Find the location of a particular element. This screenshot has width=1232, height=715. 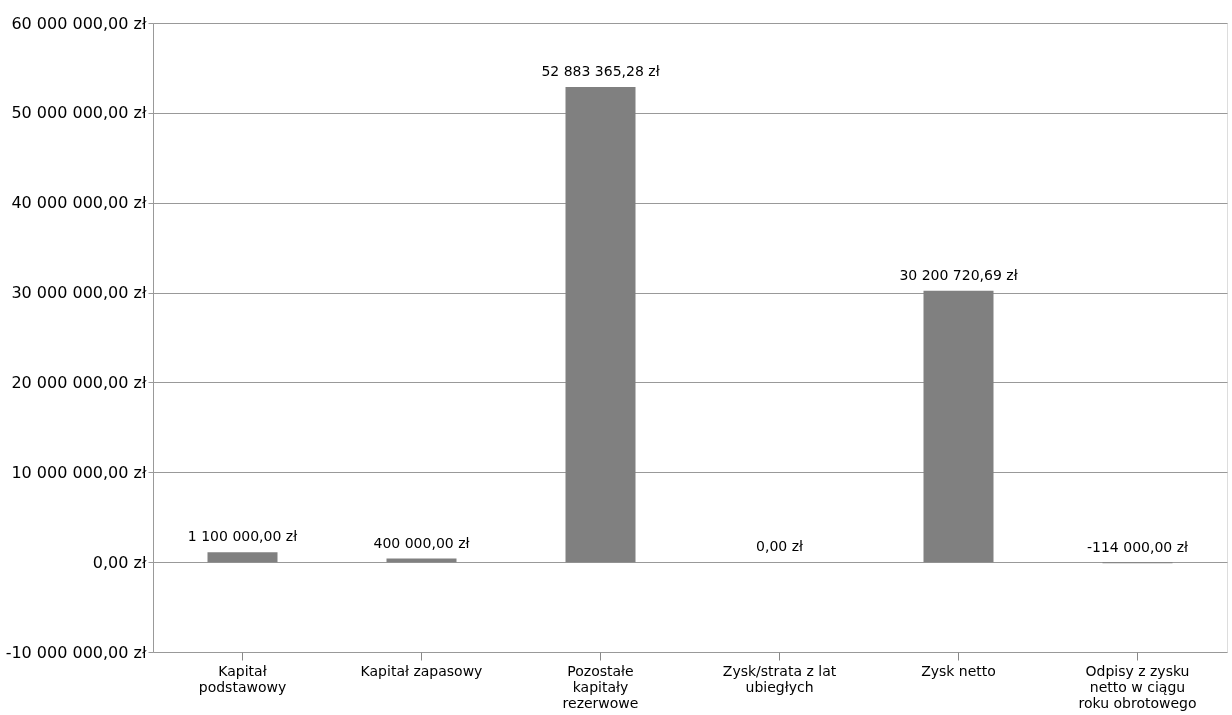

x-tick-label: Kapitał zapasowy is located at coordinates (421, 670).